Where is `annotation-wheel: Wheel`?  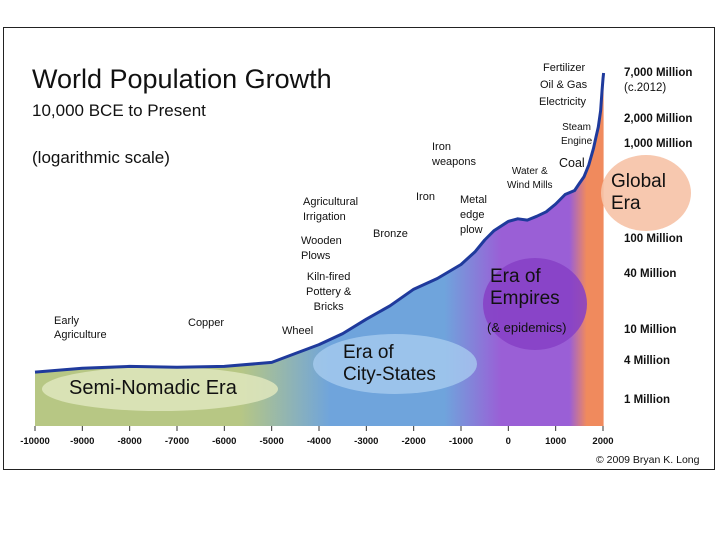 annotation-wheel: Wheel is located at coordinates (298, 331).